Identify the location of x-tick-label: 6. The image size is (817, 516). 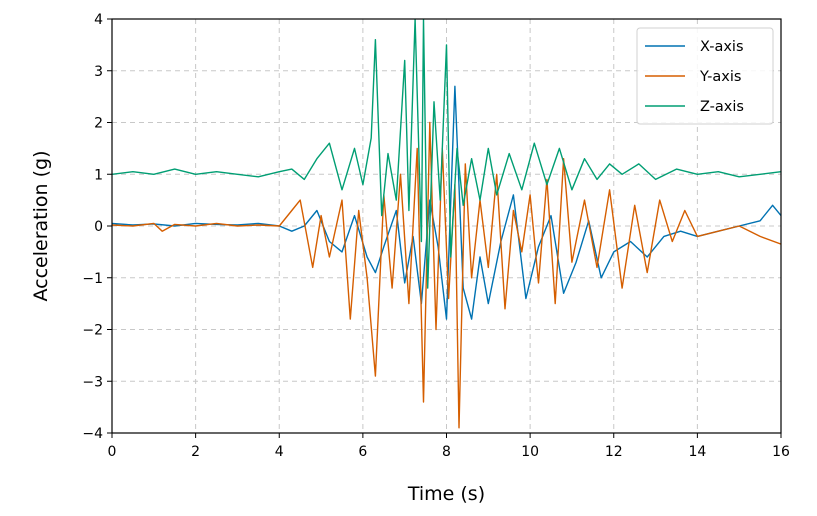
(362, 452).